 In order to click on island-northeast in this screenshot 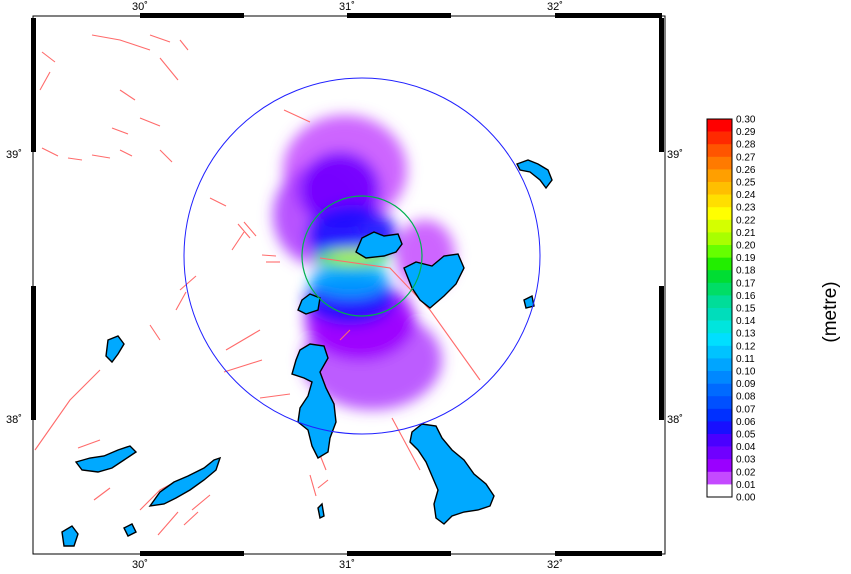, I will do `click(534, 174)`.